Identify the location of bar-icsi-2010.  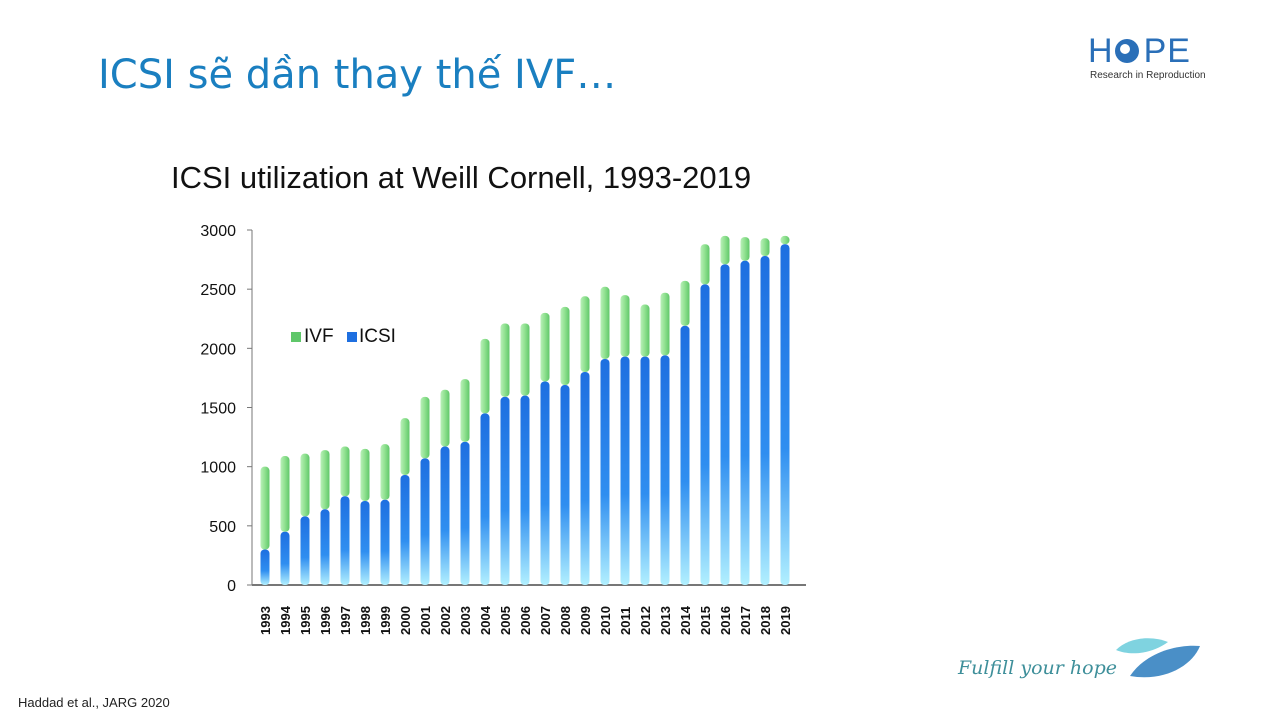
(605, 471).